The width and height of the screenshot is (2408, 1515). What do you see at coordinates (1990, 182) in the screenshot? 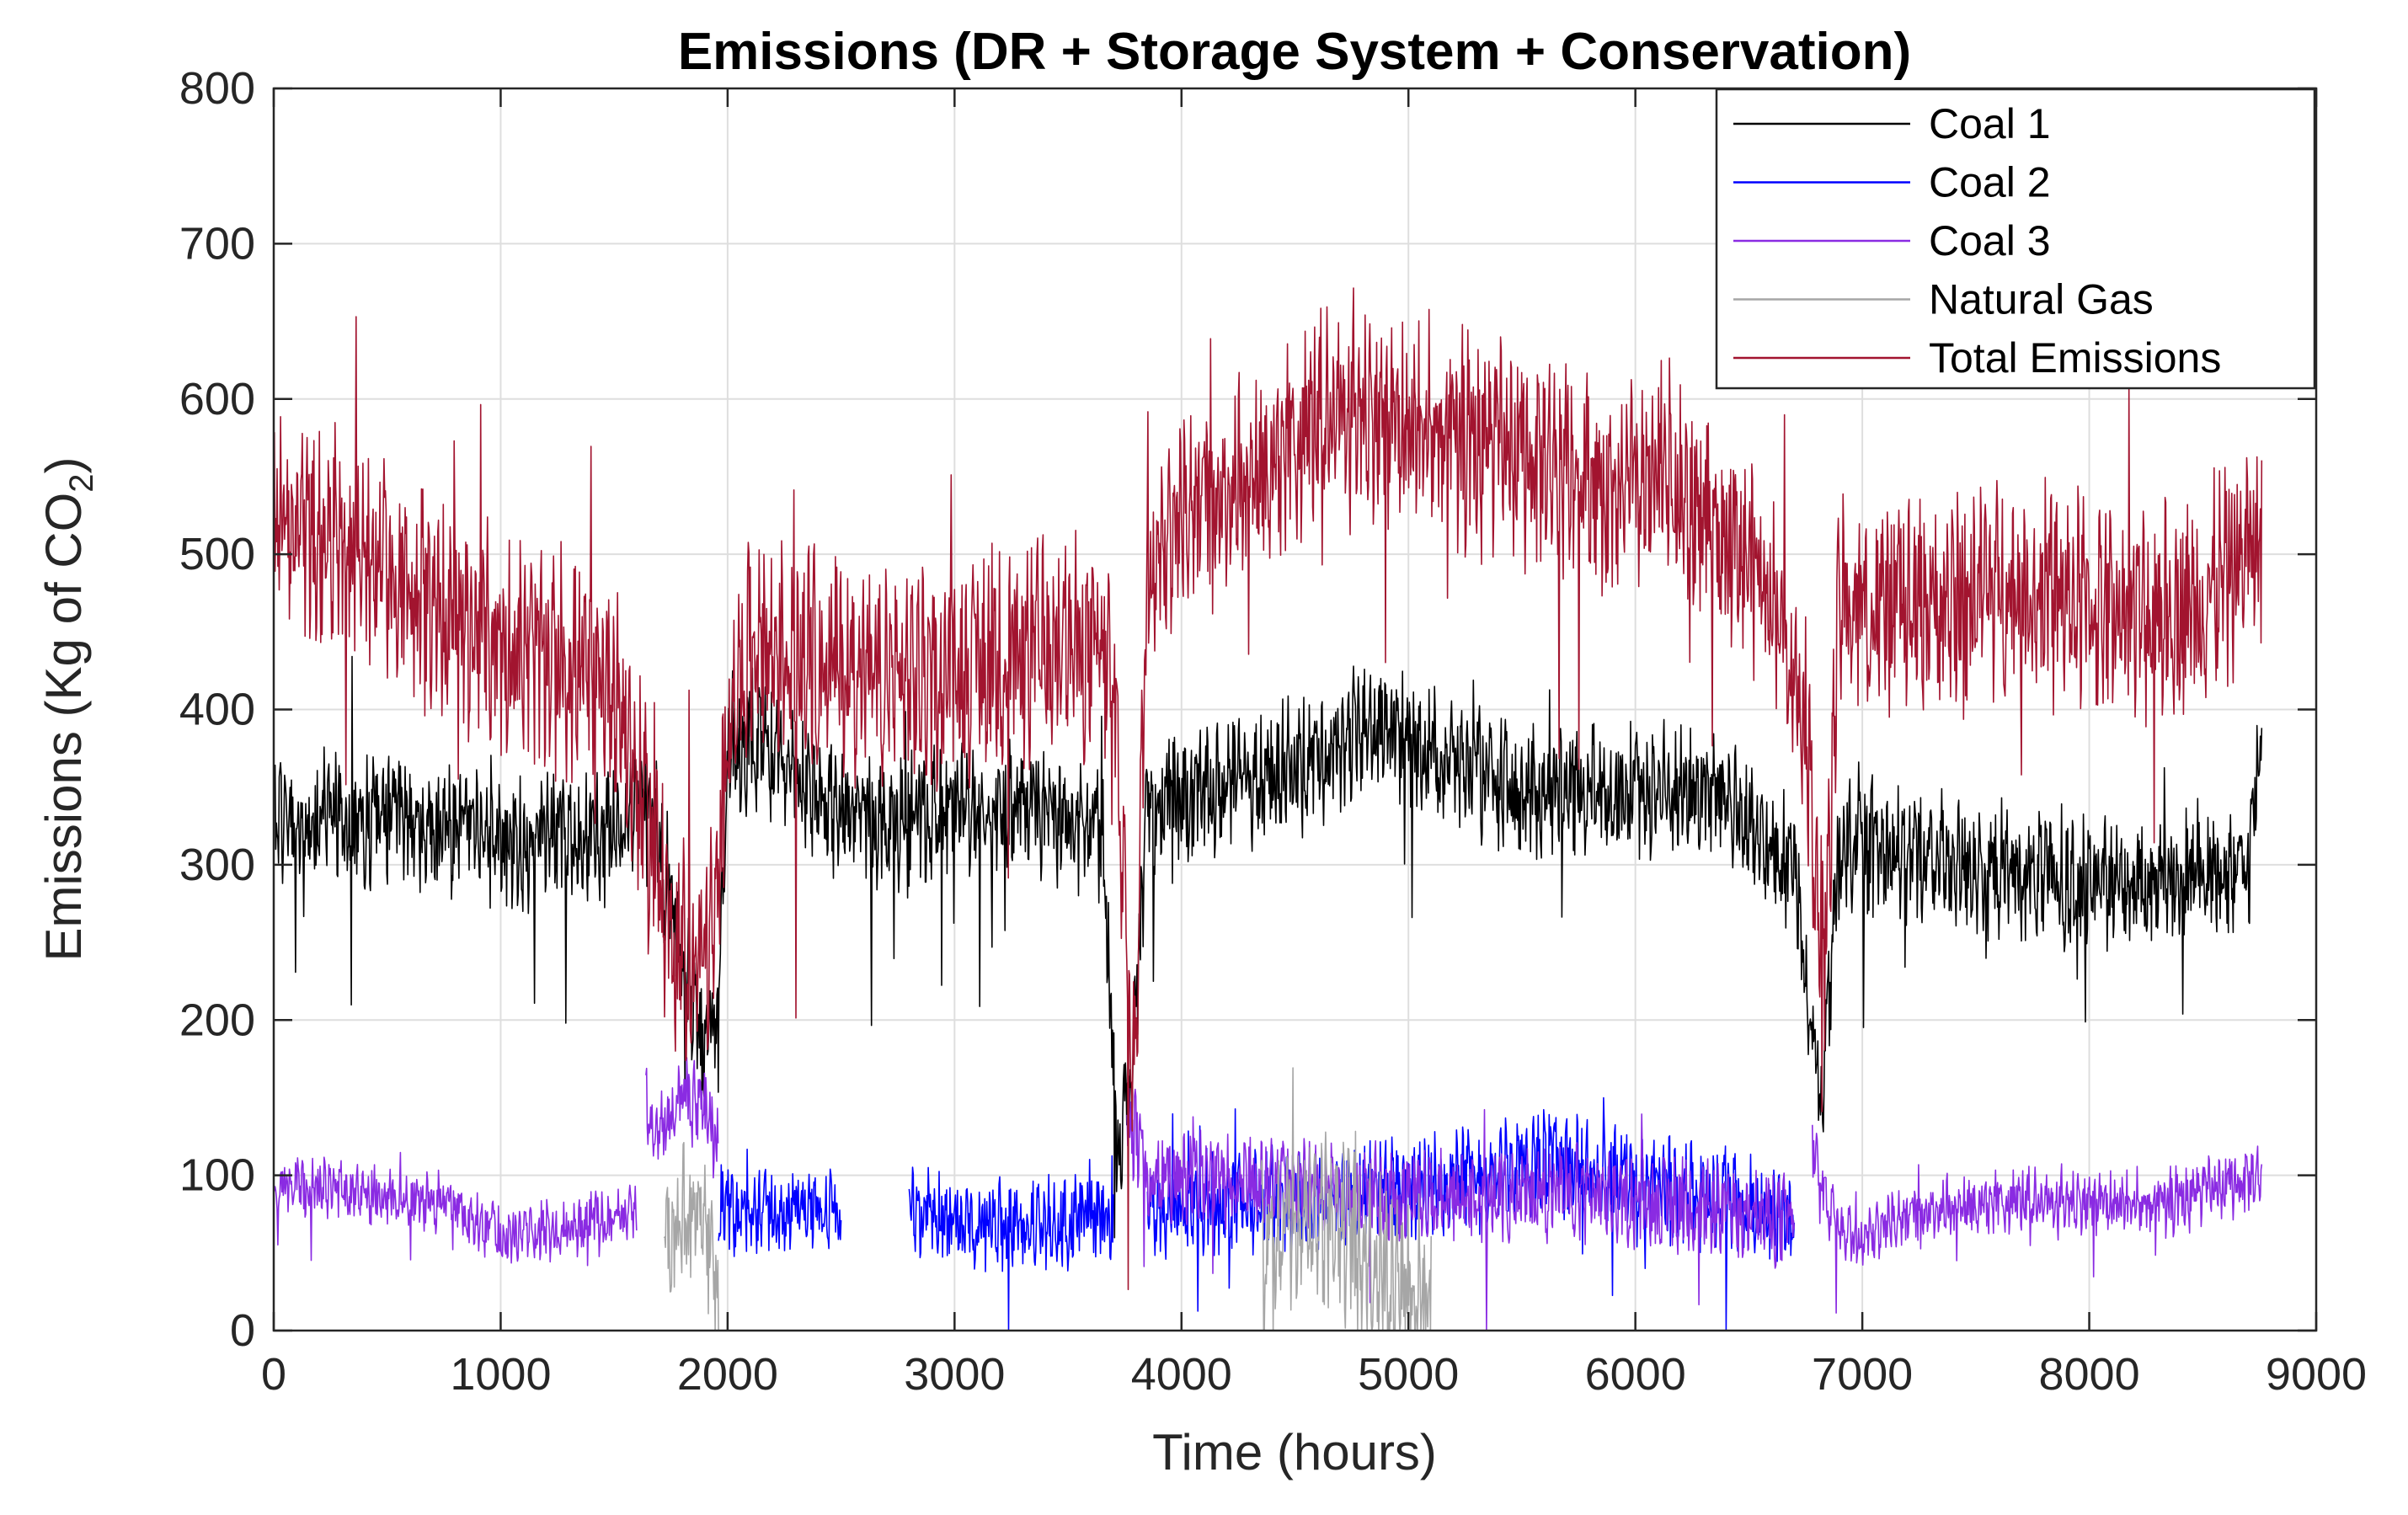
I see `legend-label: Coal 2` at bounding box center [1990, 182].